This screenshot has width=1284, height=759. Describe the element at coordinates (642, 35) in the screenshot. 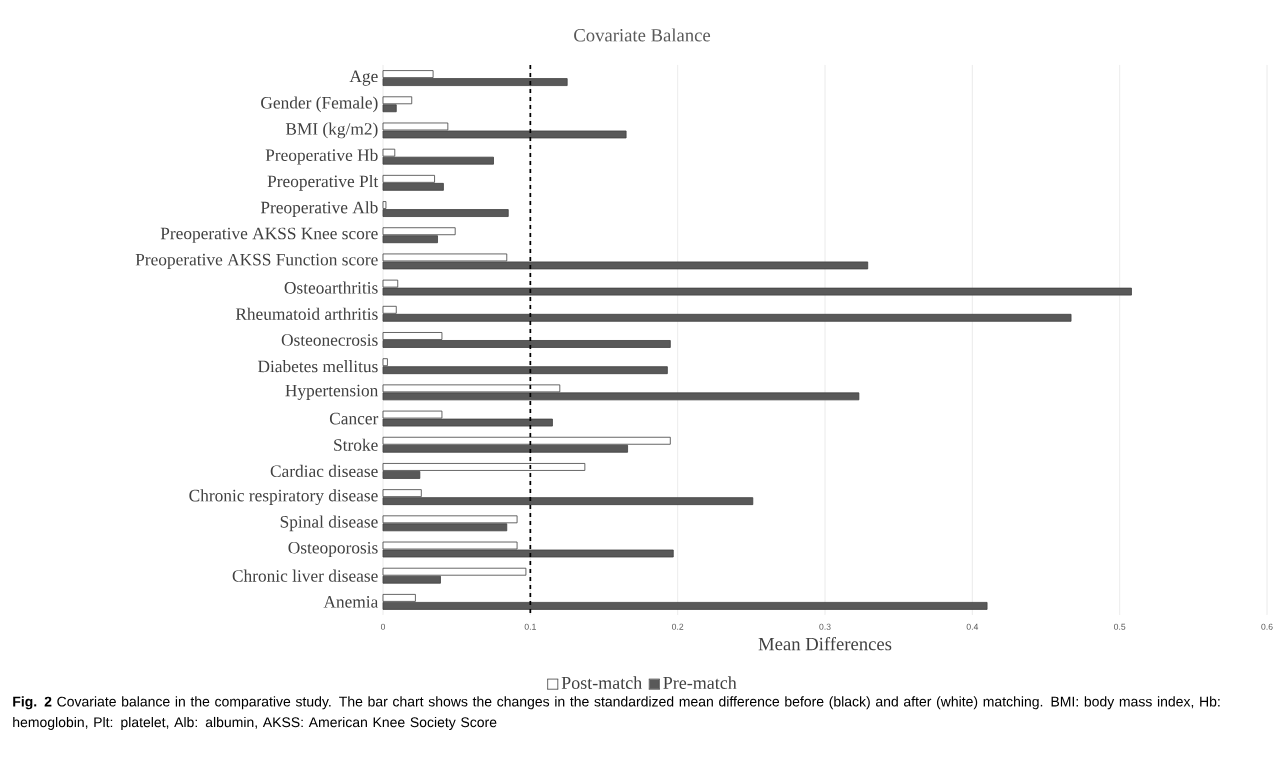

I see `chart-title: Covariate Balance` at that location.